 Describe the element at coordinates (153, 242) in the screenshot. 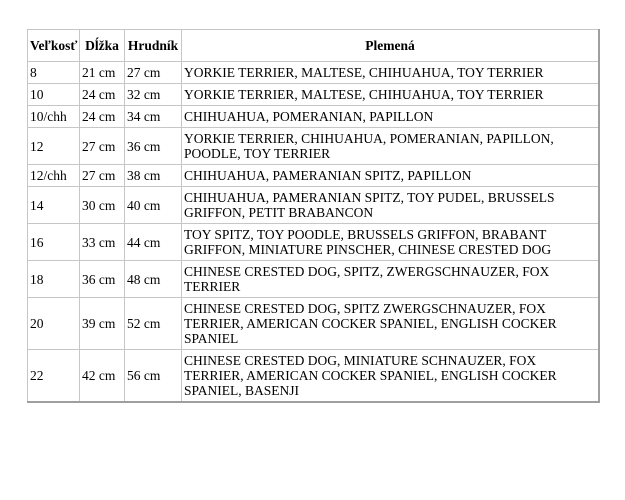

I see `cell-chest: 44 cm` at that location.